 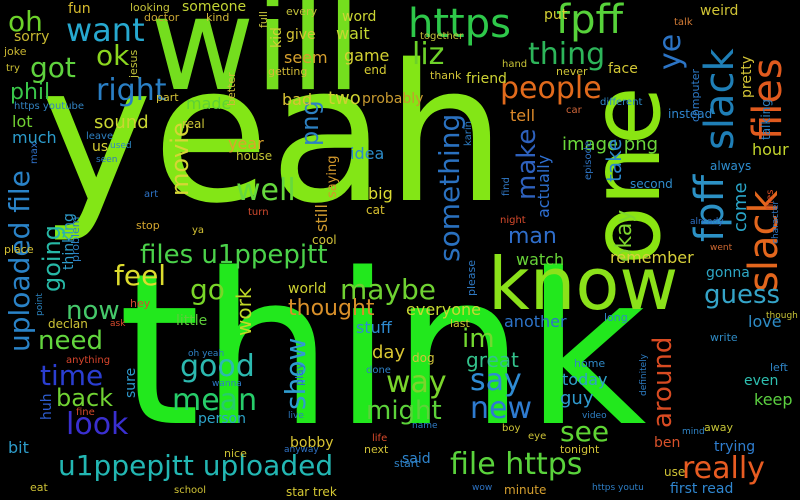 What do you see at coordinates (227, 384) in the screenshot?
I see `word: wanna` at bounding box center [227, 384].